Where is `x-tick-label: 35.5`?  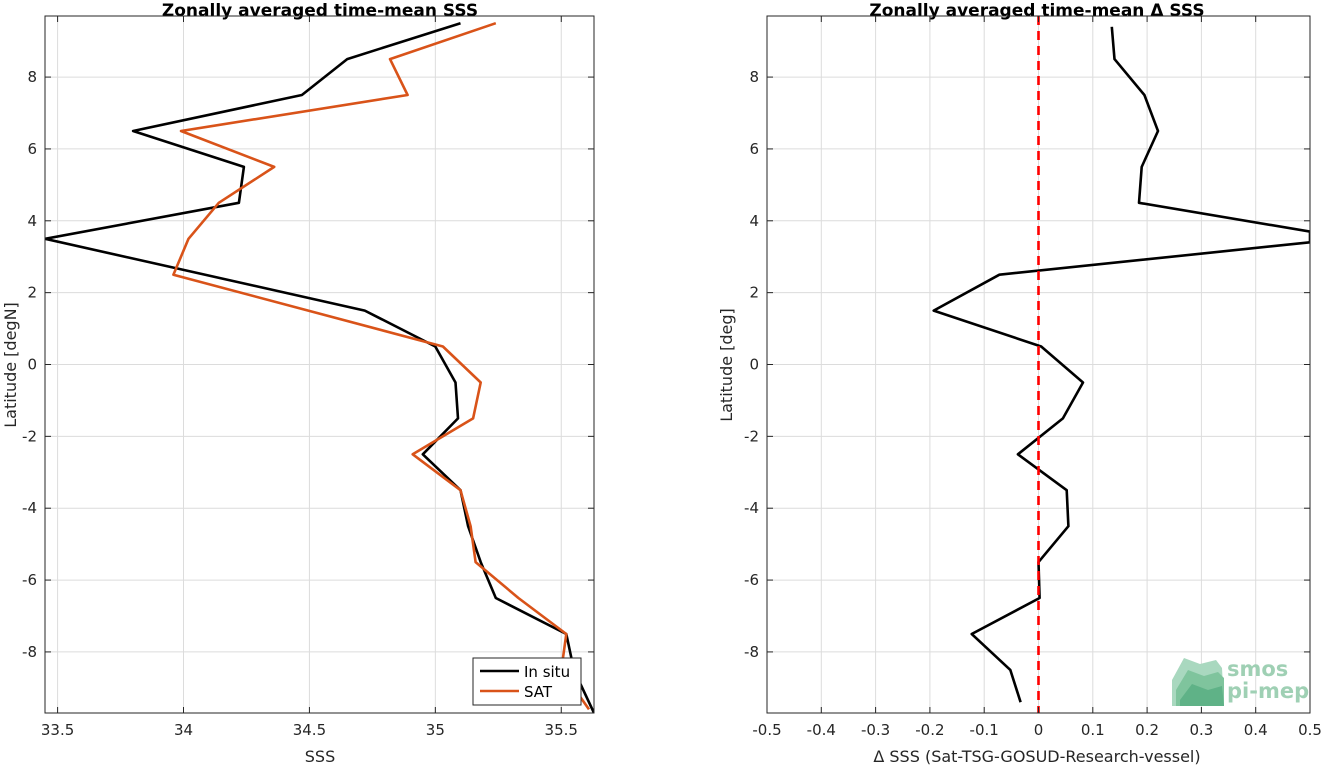
x-tick-label: 35.5 is located at coordinates (561, 730).